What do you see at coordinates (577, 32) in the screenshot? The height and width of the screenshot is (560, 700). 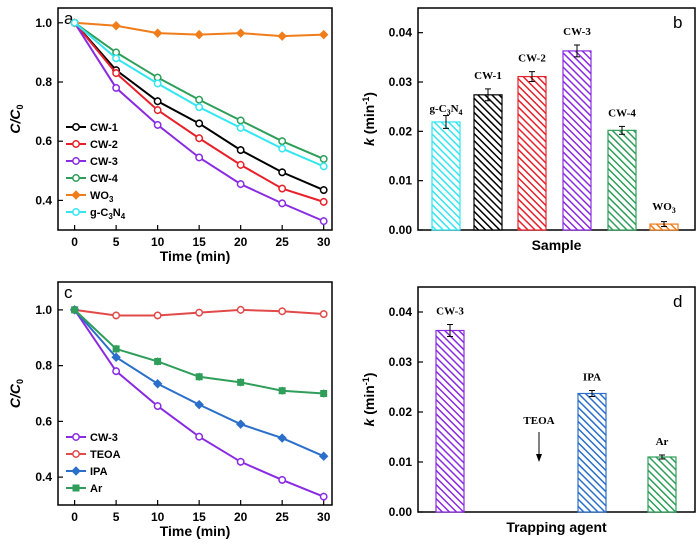 I see `bar-label-CW-3: CW-3` at bounding box center [577, 32].